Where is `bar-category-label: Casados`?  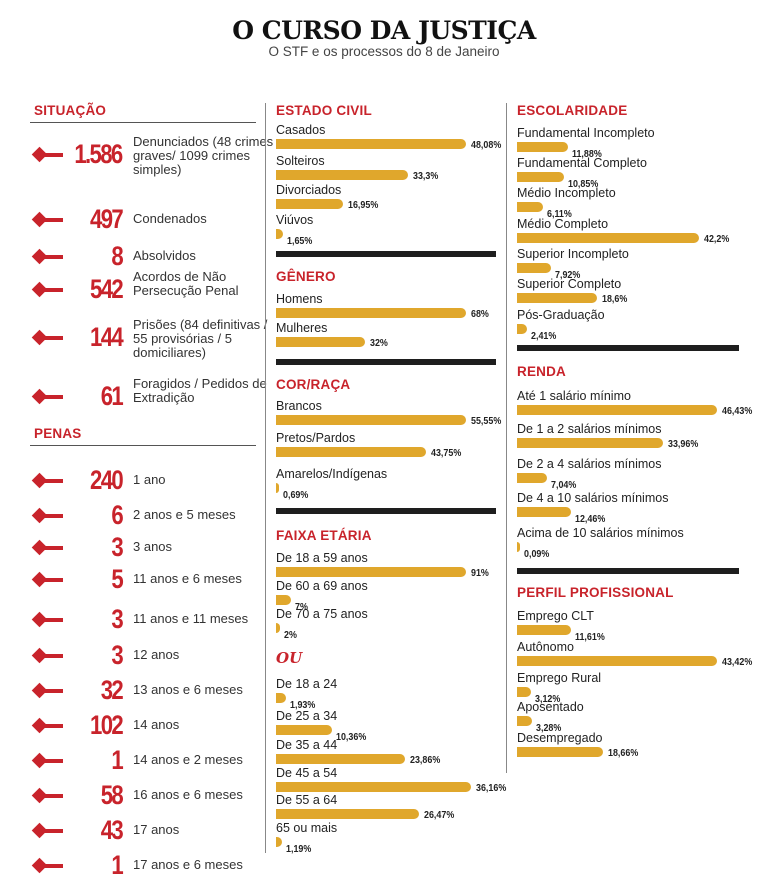 bar-category-label: Casados is located at coordinates (301, 130).